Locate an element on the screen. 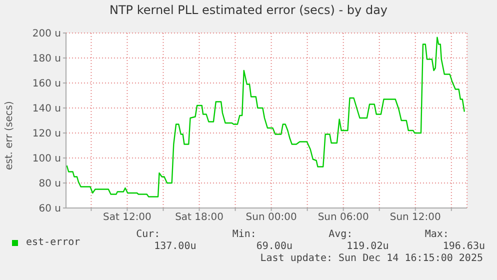  y-tick-label: 140 u is located at coordinates (46, 109).